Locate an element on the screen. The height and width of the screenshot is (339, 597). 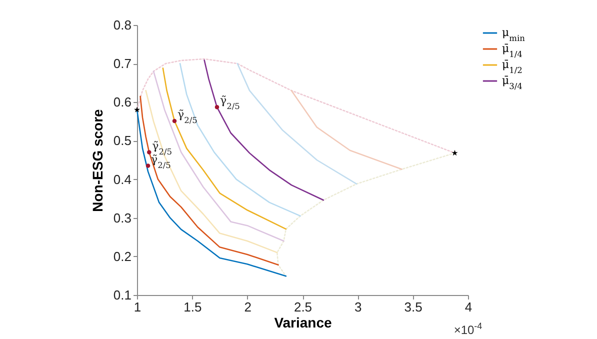
x-tick-label: 2 is located at coordinates (248, 307).